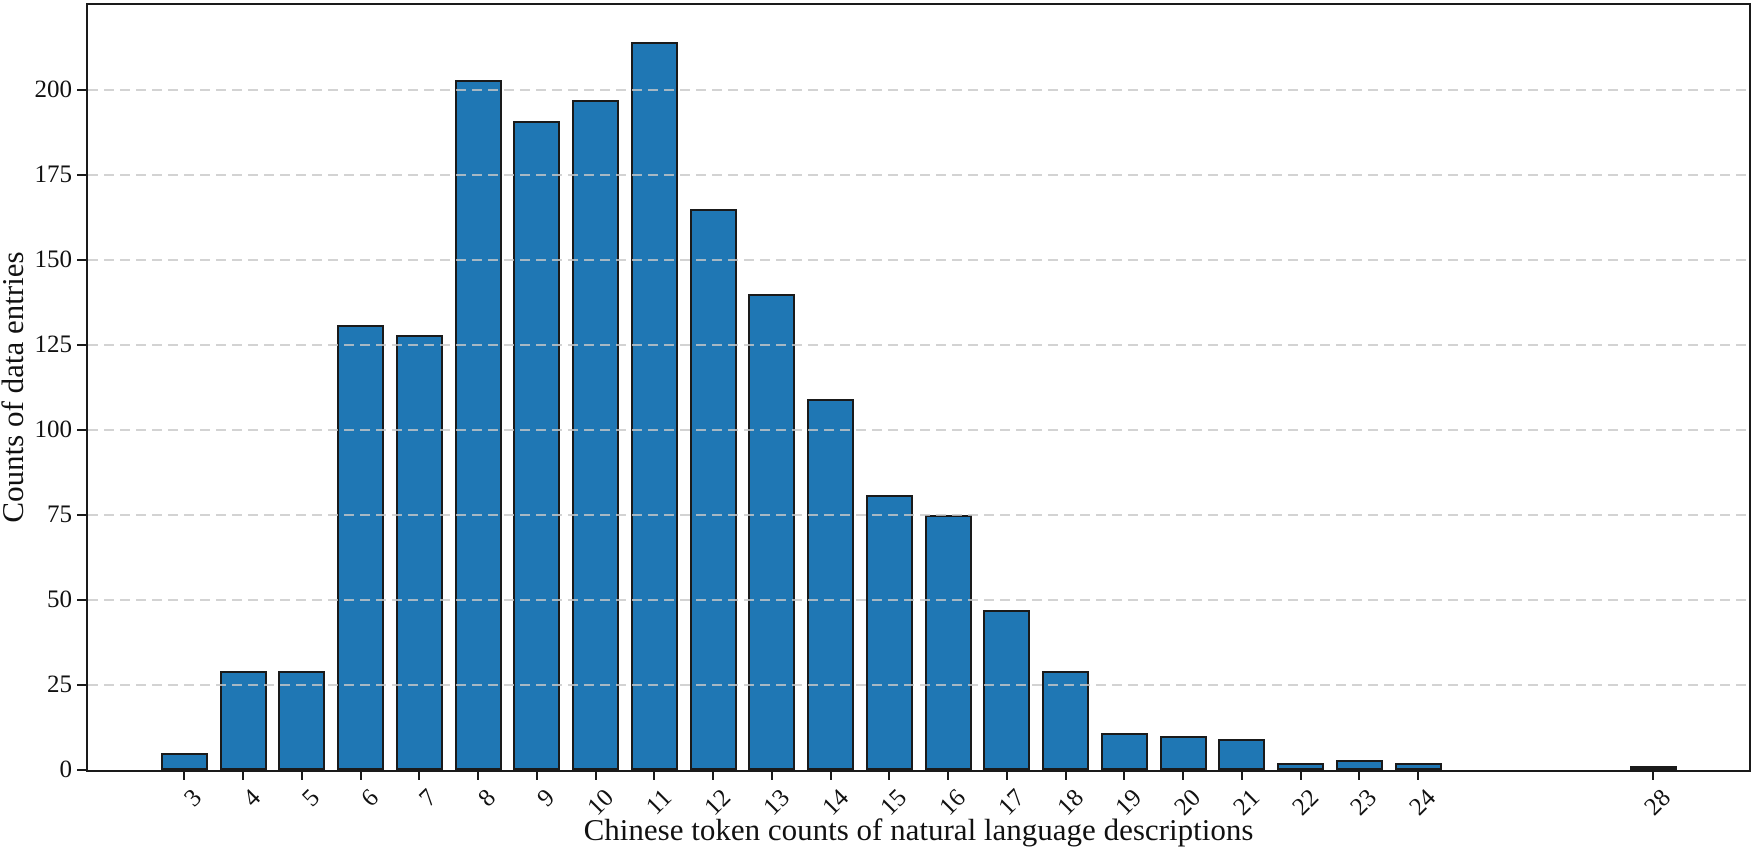  Describe the element at coordinates (478, 425) in the screenshot. I see `bar-x8` at that location.